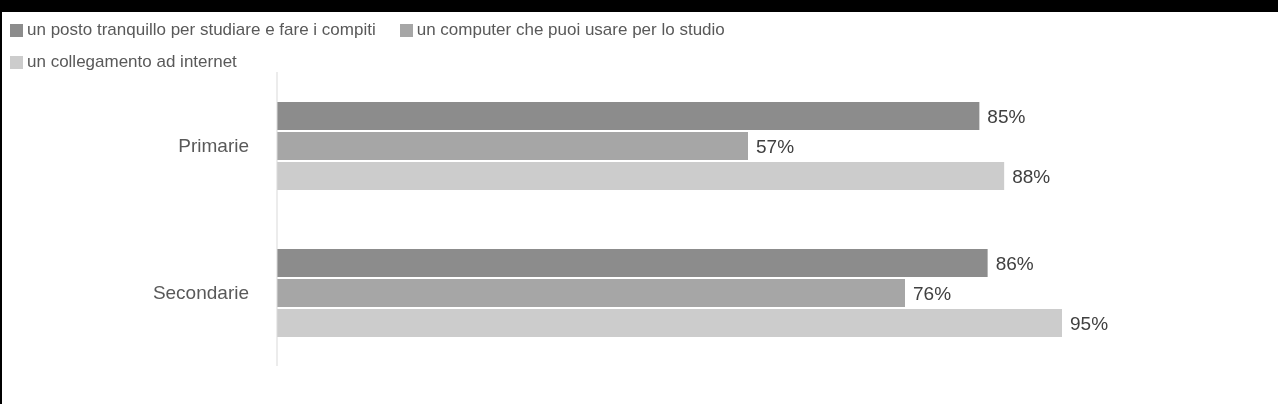 This screenshot has width=1278, height=404. I want to click on y-tick-label: Secondarie, so click(200, 293).